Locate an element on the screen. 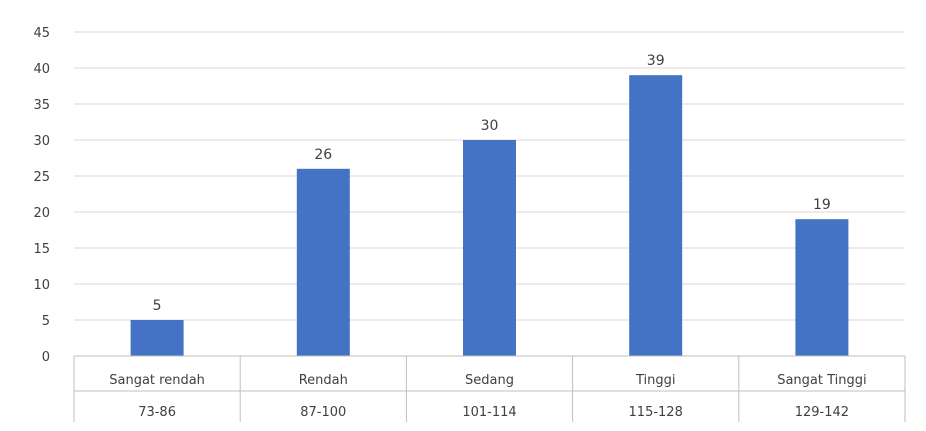 This screenshot has height=431, width=926. y-tick-label: 5 is located at coordinates (46, 321).